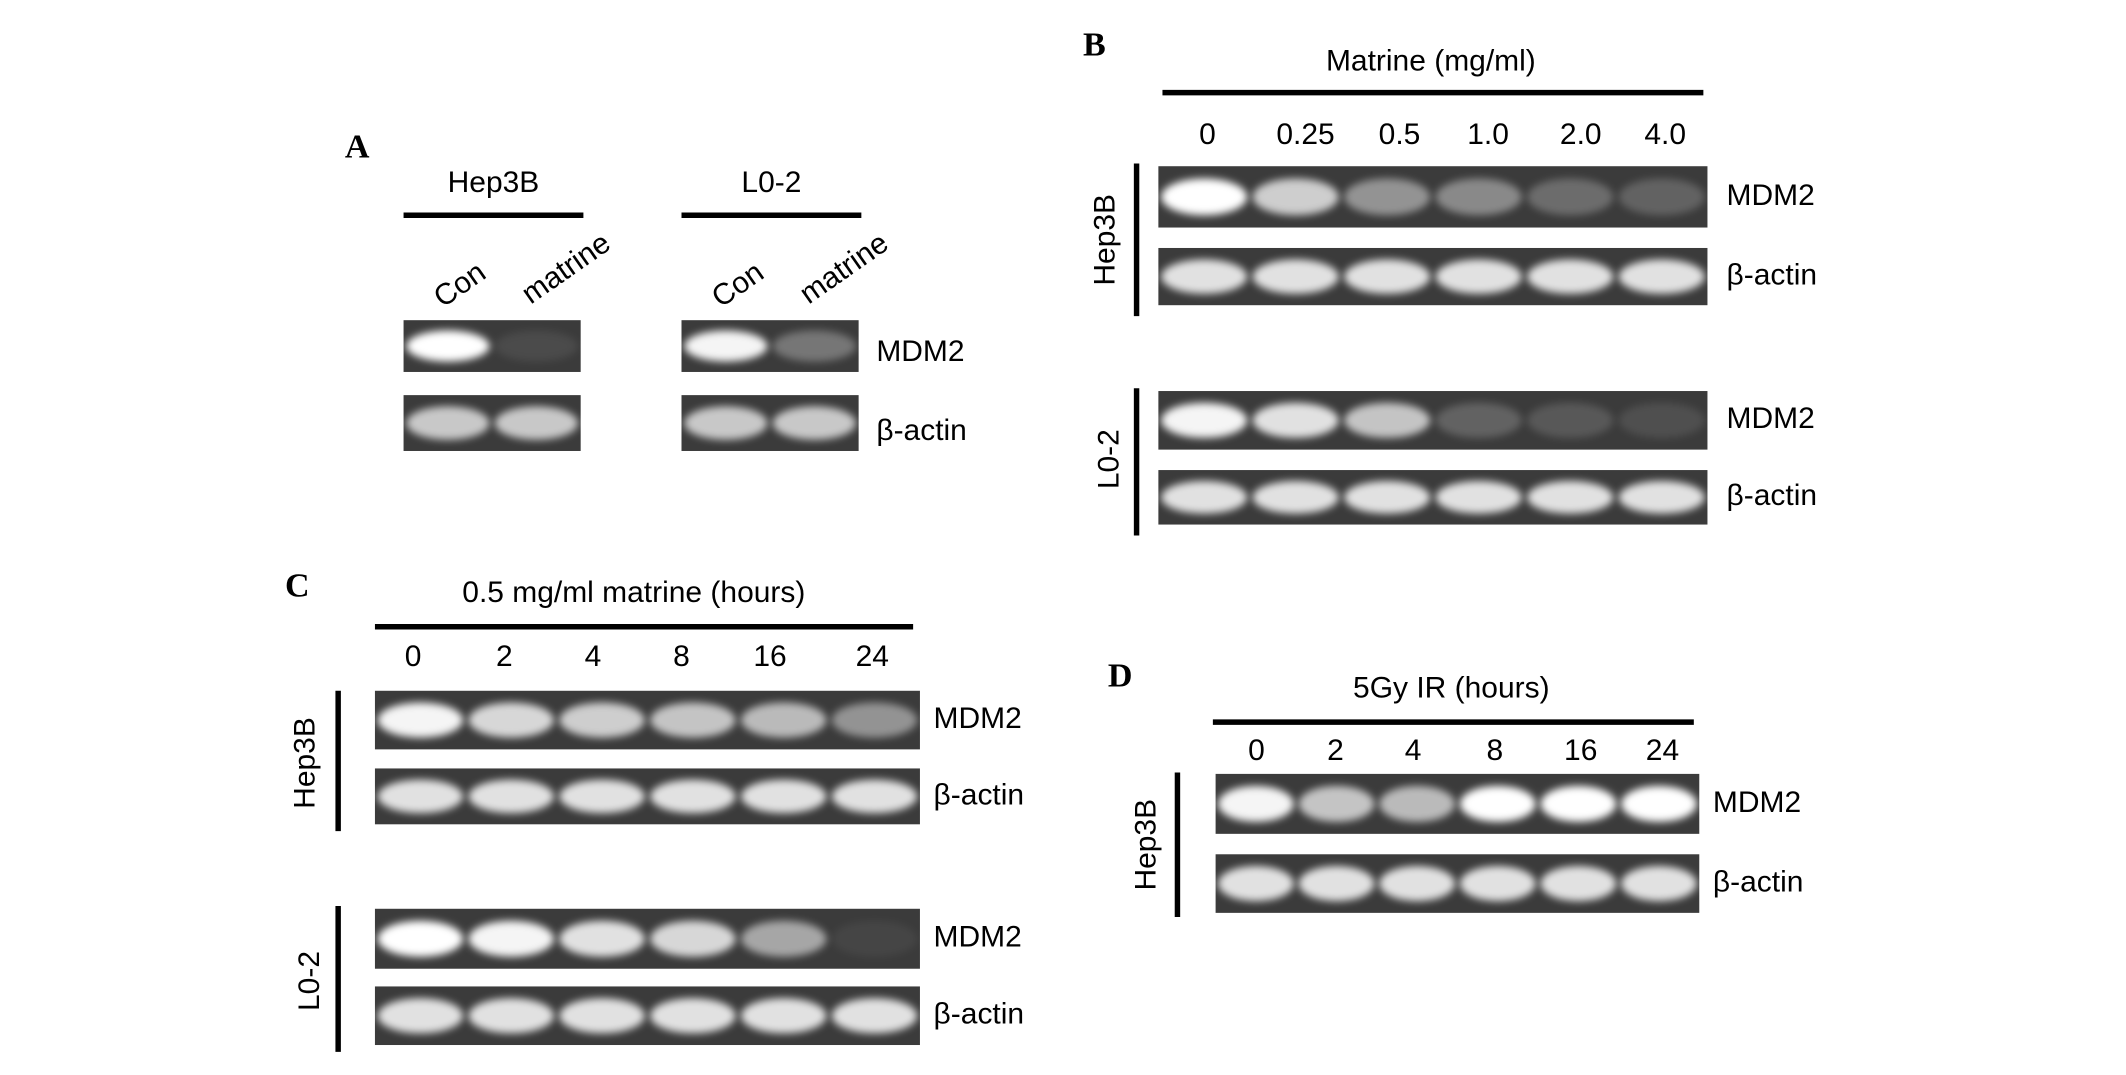 This screenshot has width=2126, height=1075. Describe the element at coordinates (1109, 459) in the screenshot. I see `cell-line-label: L0-2` at that location.